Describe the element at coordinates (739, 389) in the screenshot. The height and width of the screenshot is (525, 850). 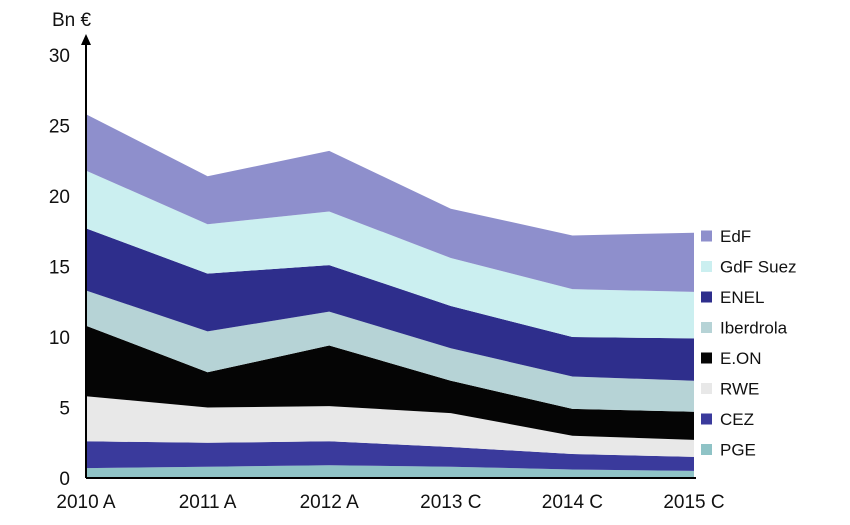
I see `legend-label: RWE` at that location.